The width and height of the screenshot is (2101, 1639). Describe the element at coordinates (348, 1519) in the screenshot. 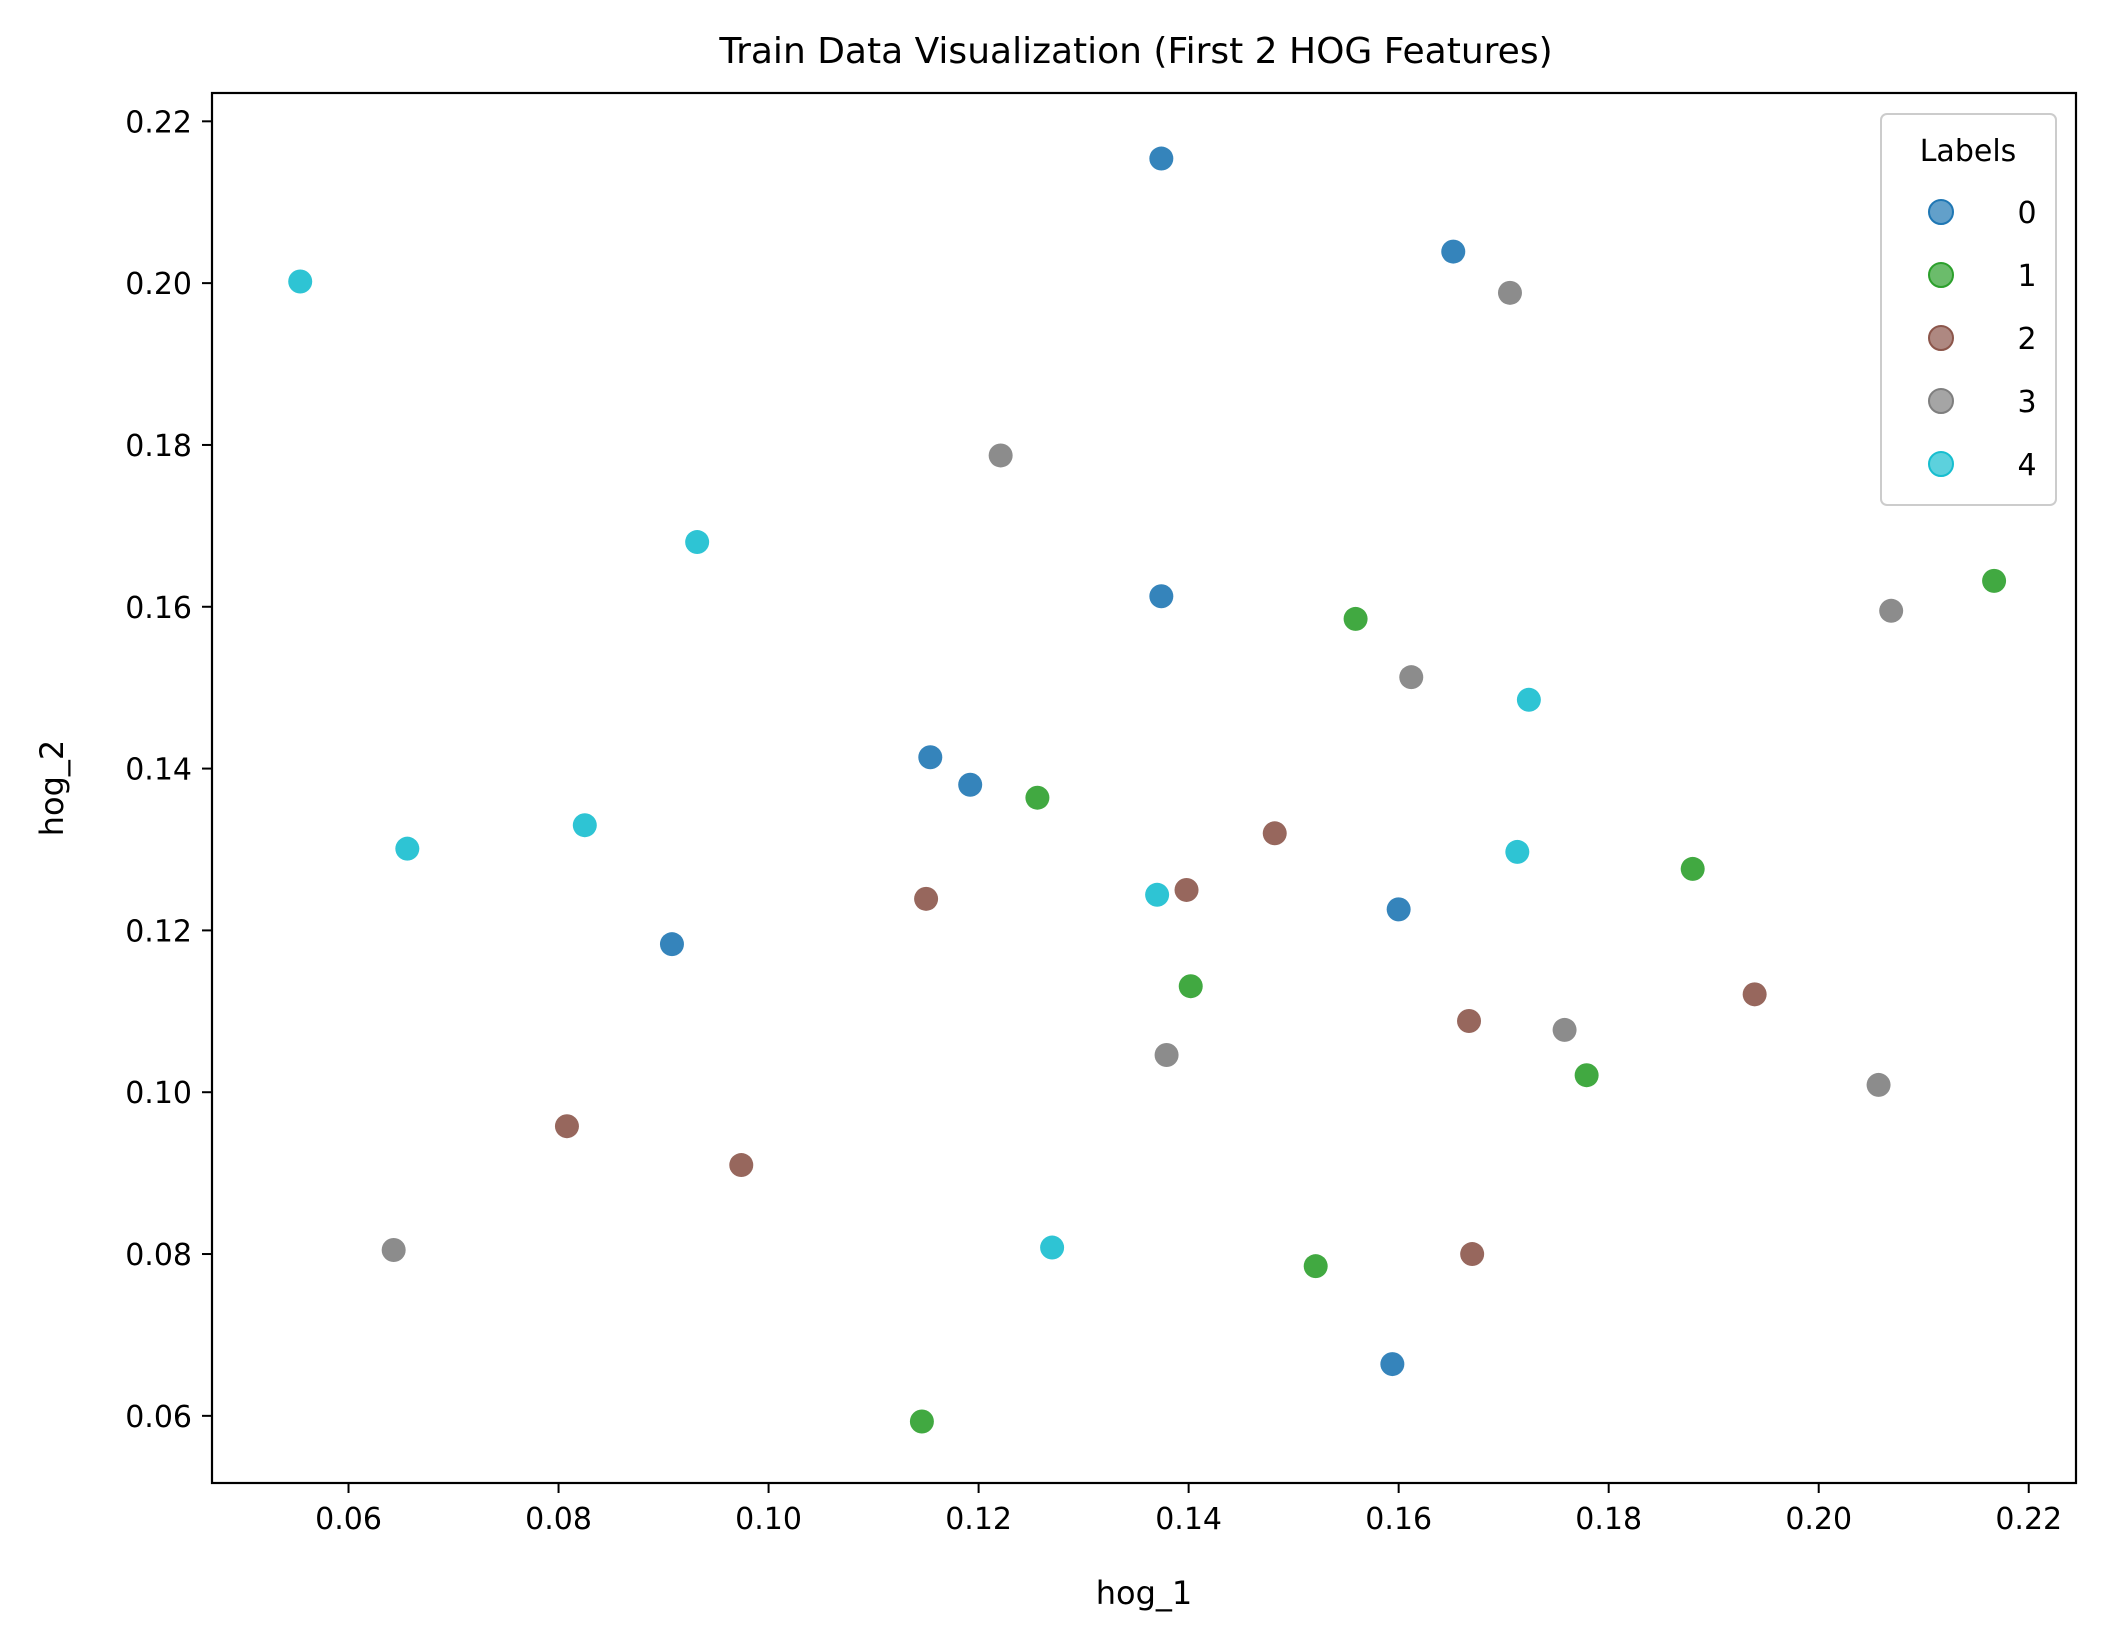

I see `x-tick-label: 0.06` at that location.